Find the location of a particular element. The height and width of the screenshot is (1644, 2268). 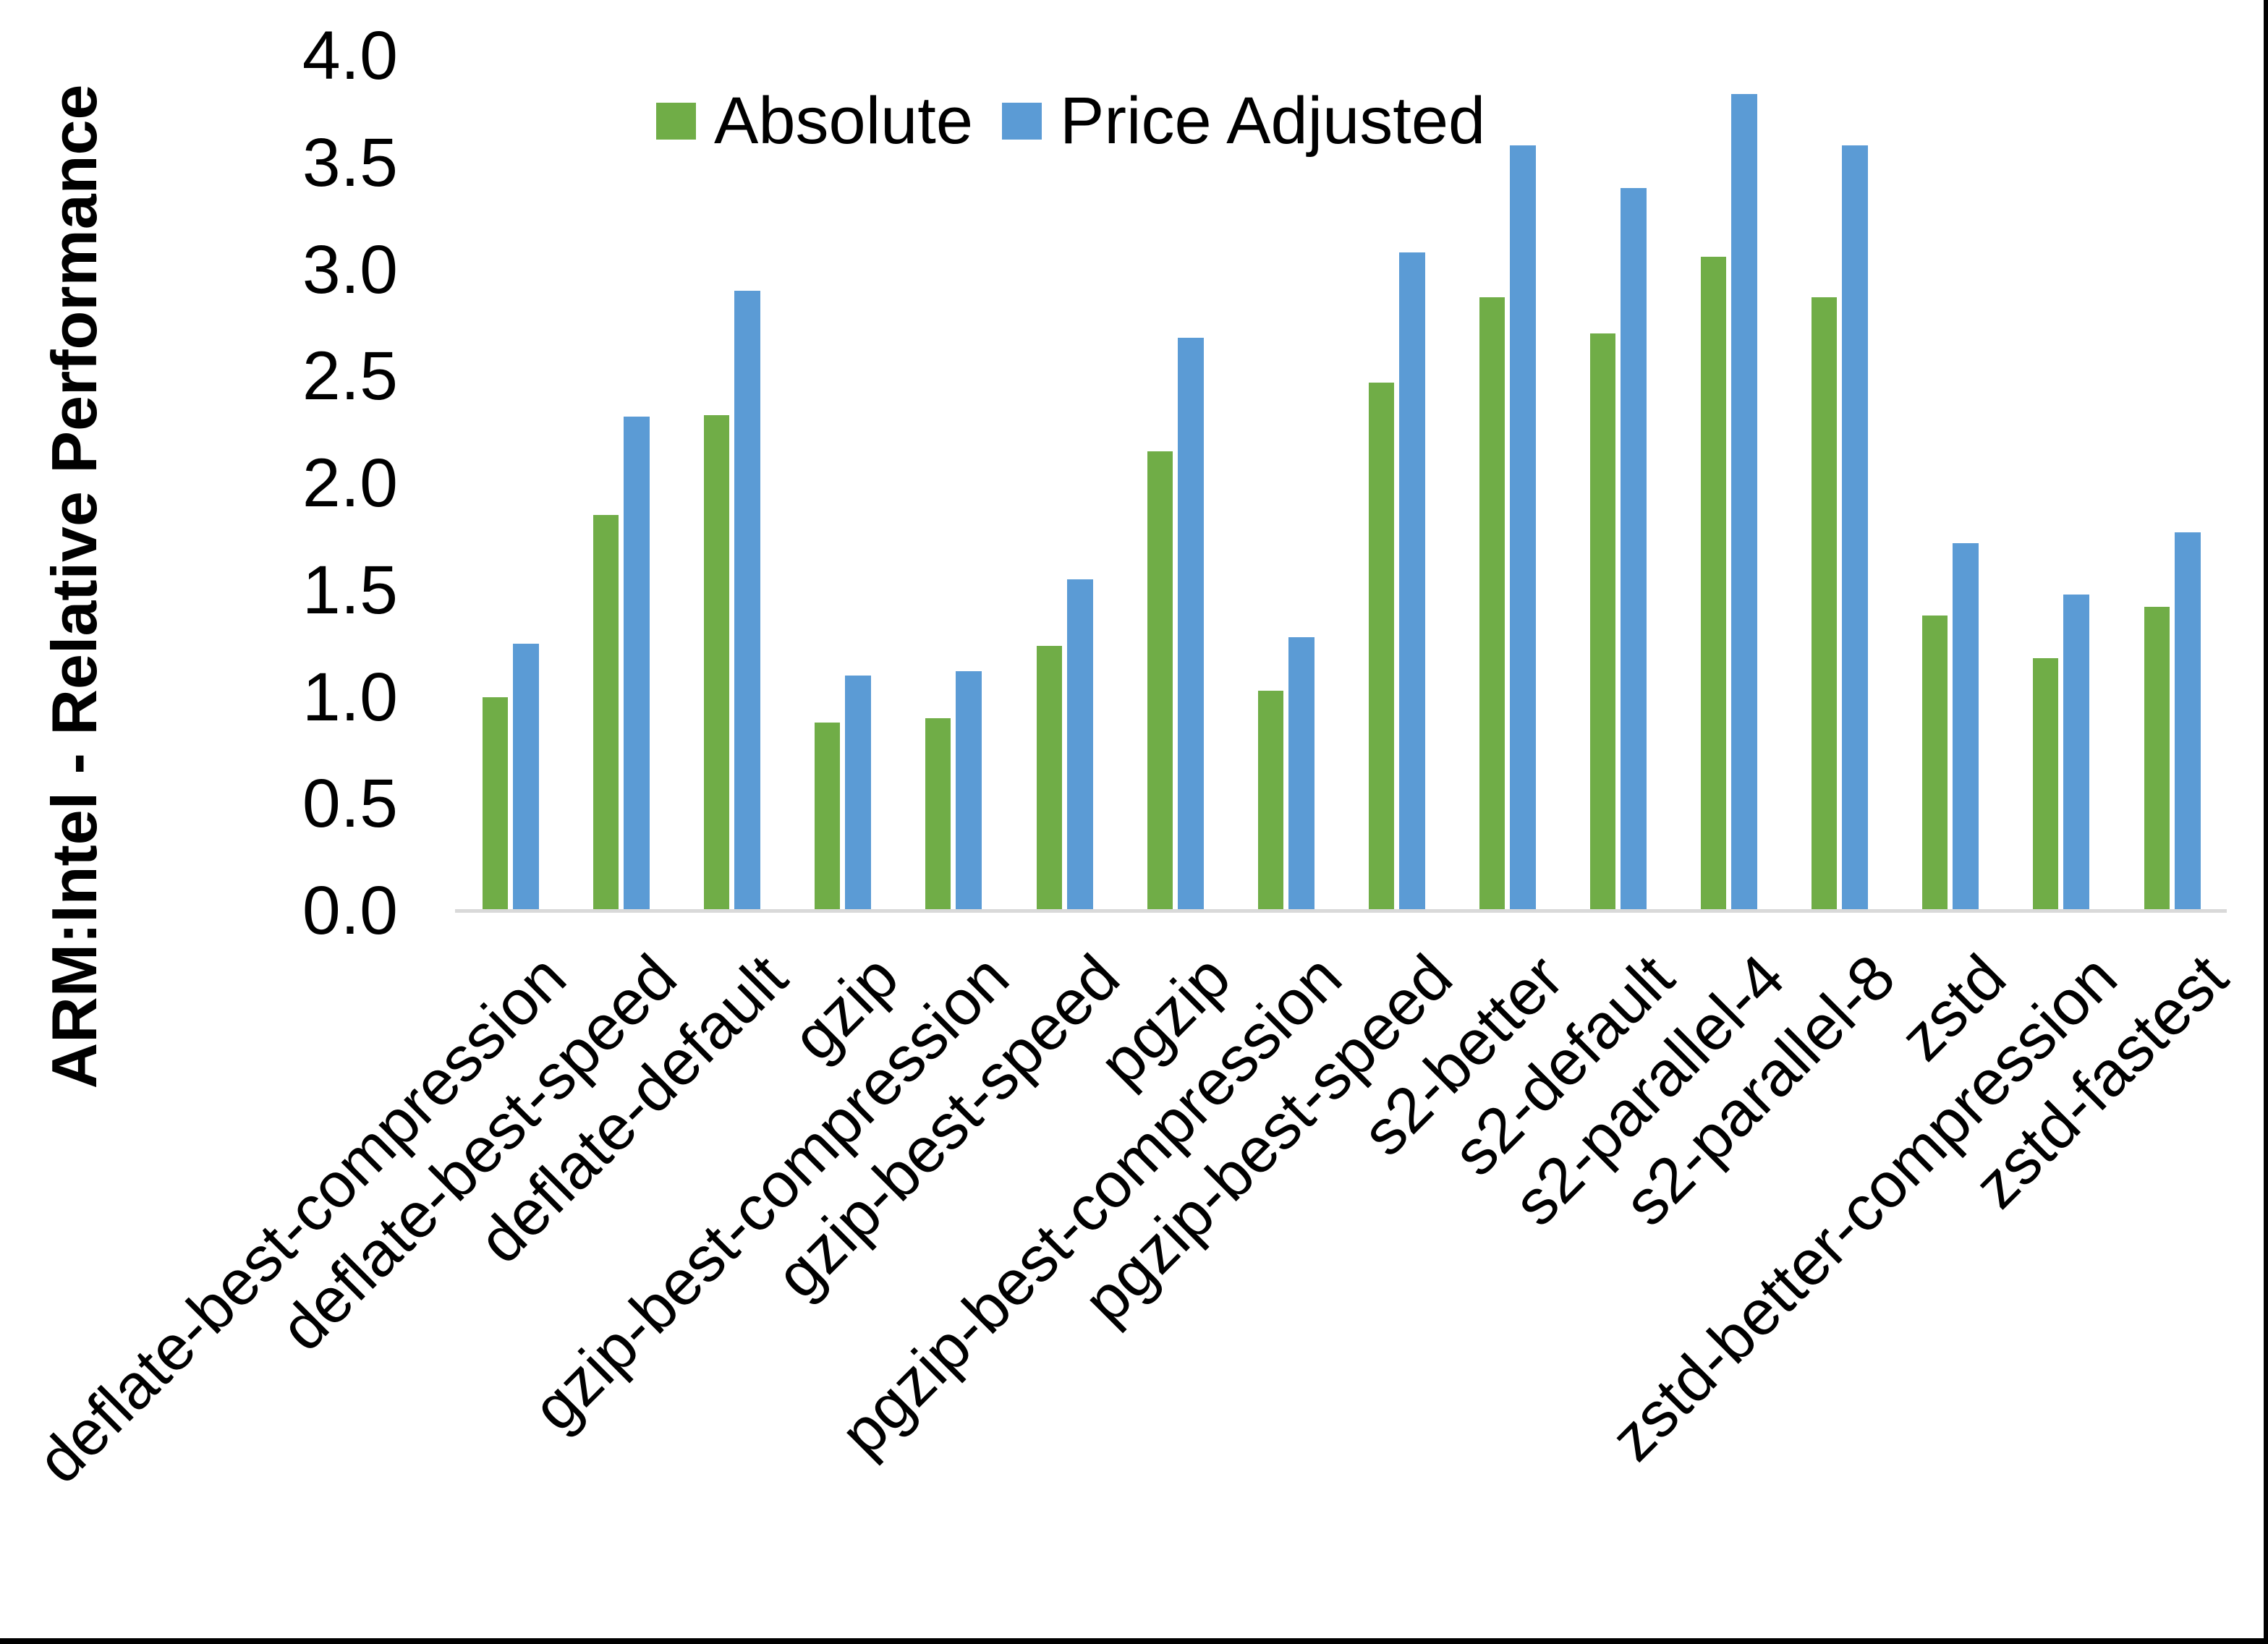

y-tick-label: 4.0 is located at coordinates (350, 56).